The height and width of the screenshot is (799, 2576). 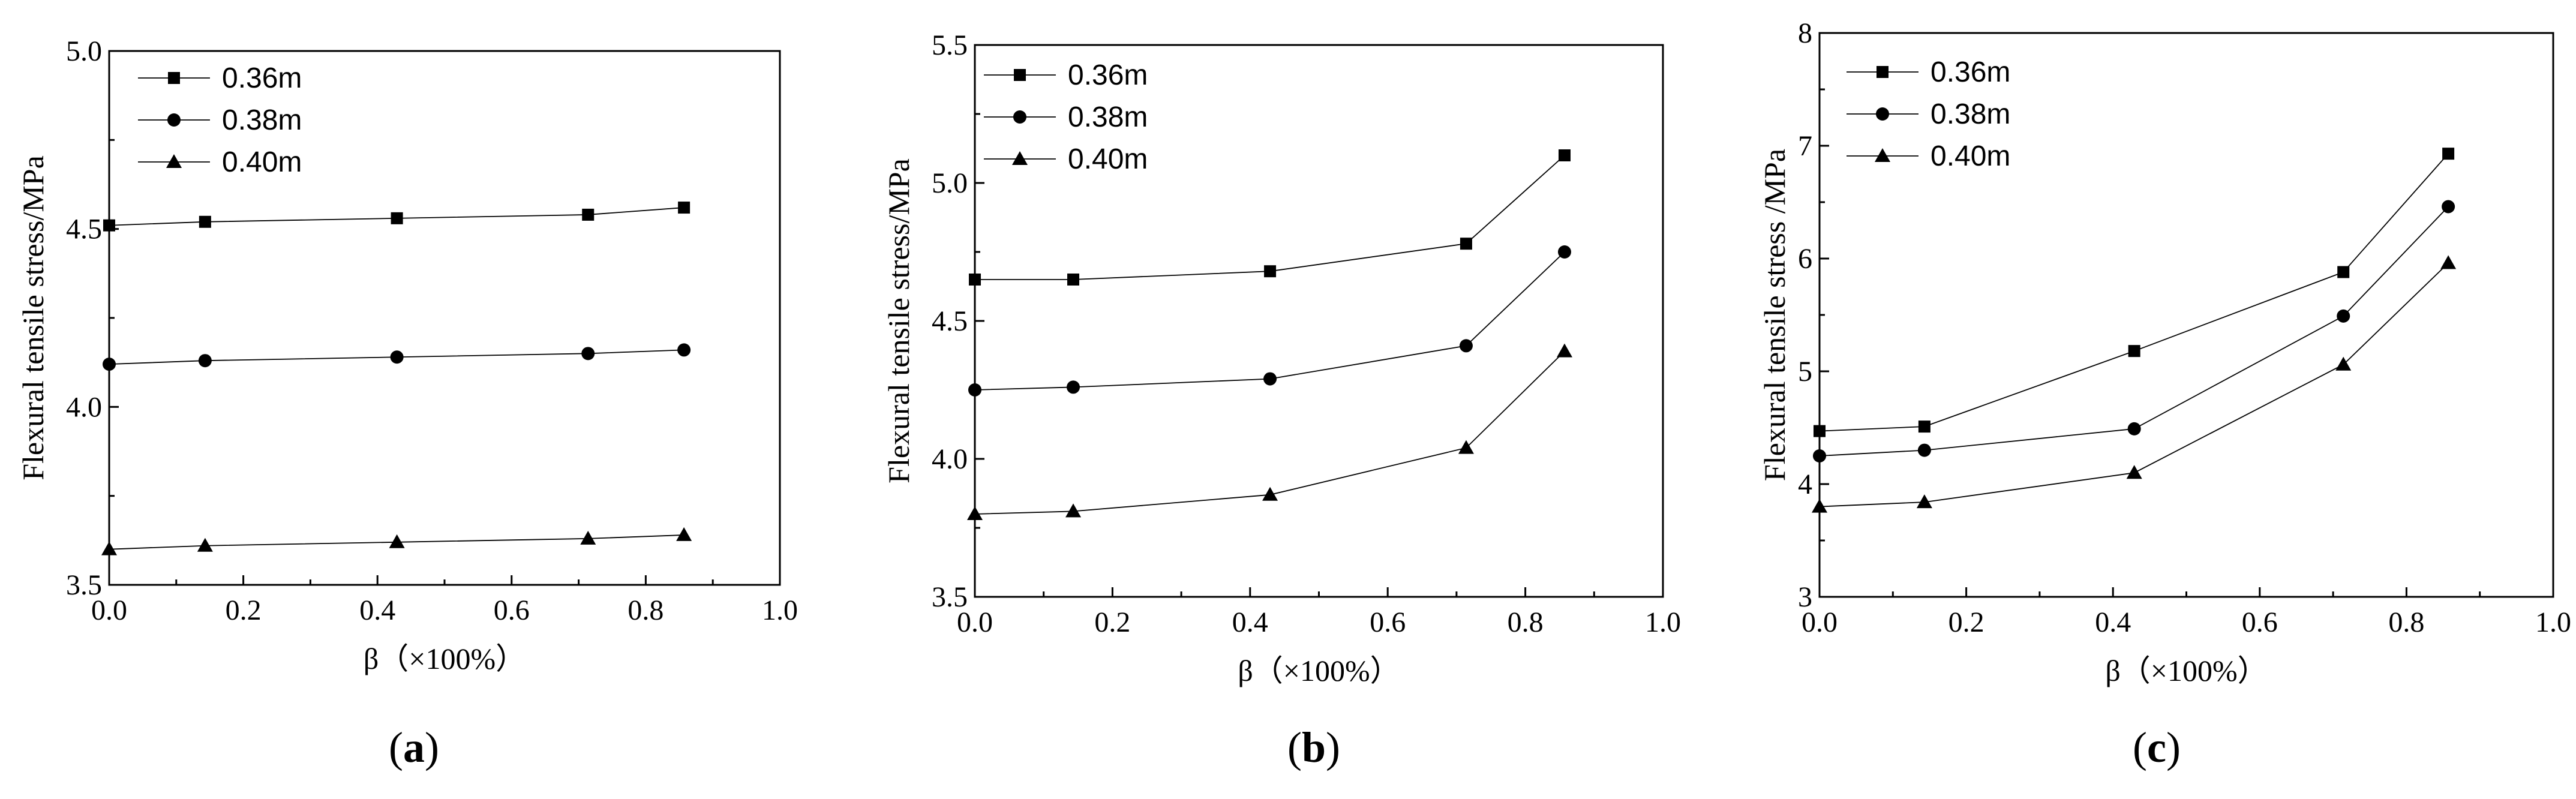 I want to click on y-tick-label: 7, so click(x=1805, y=146).